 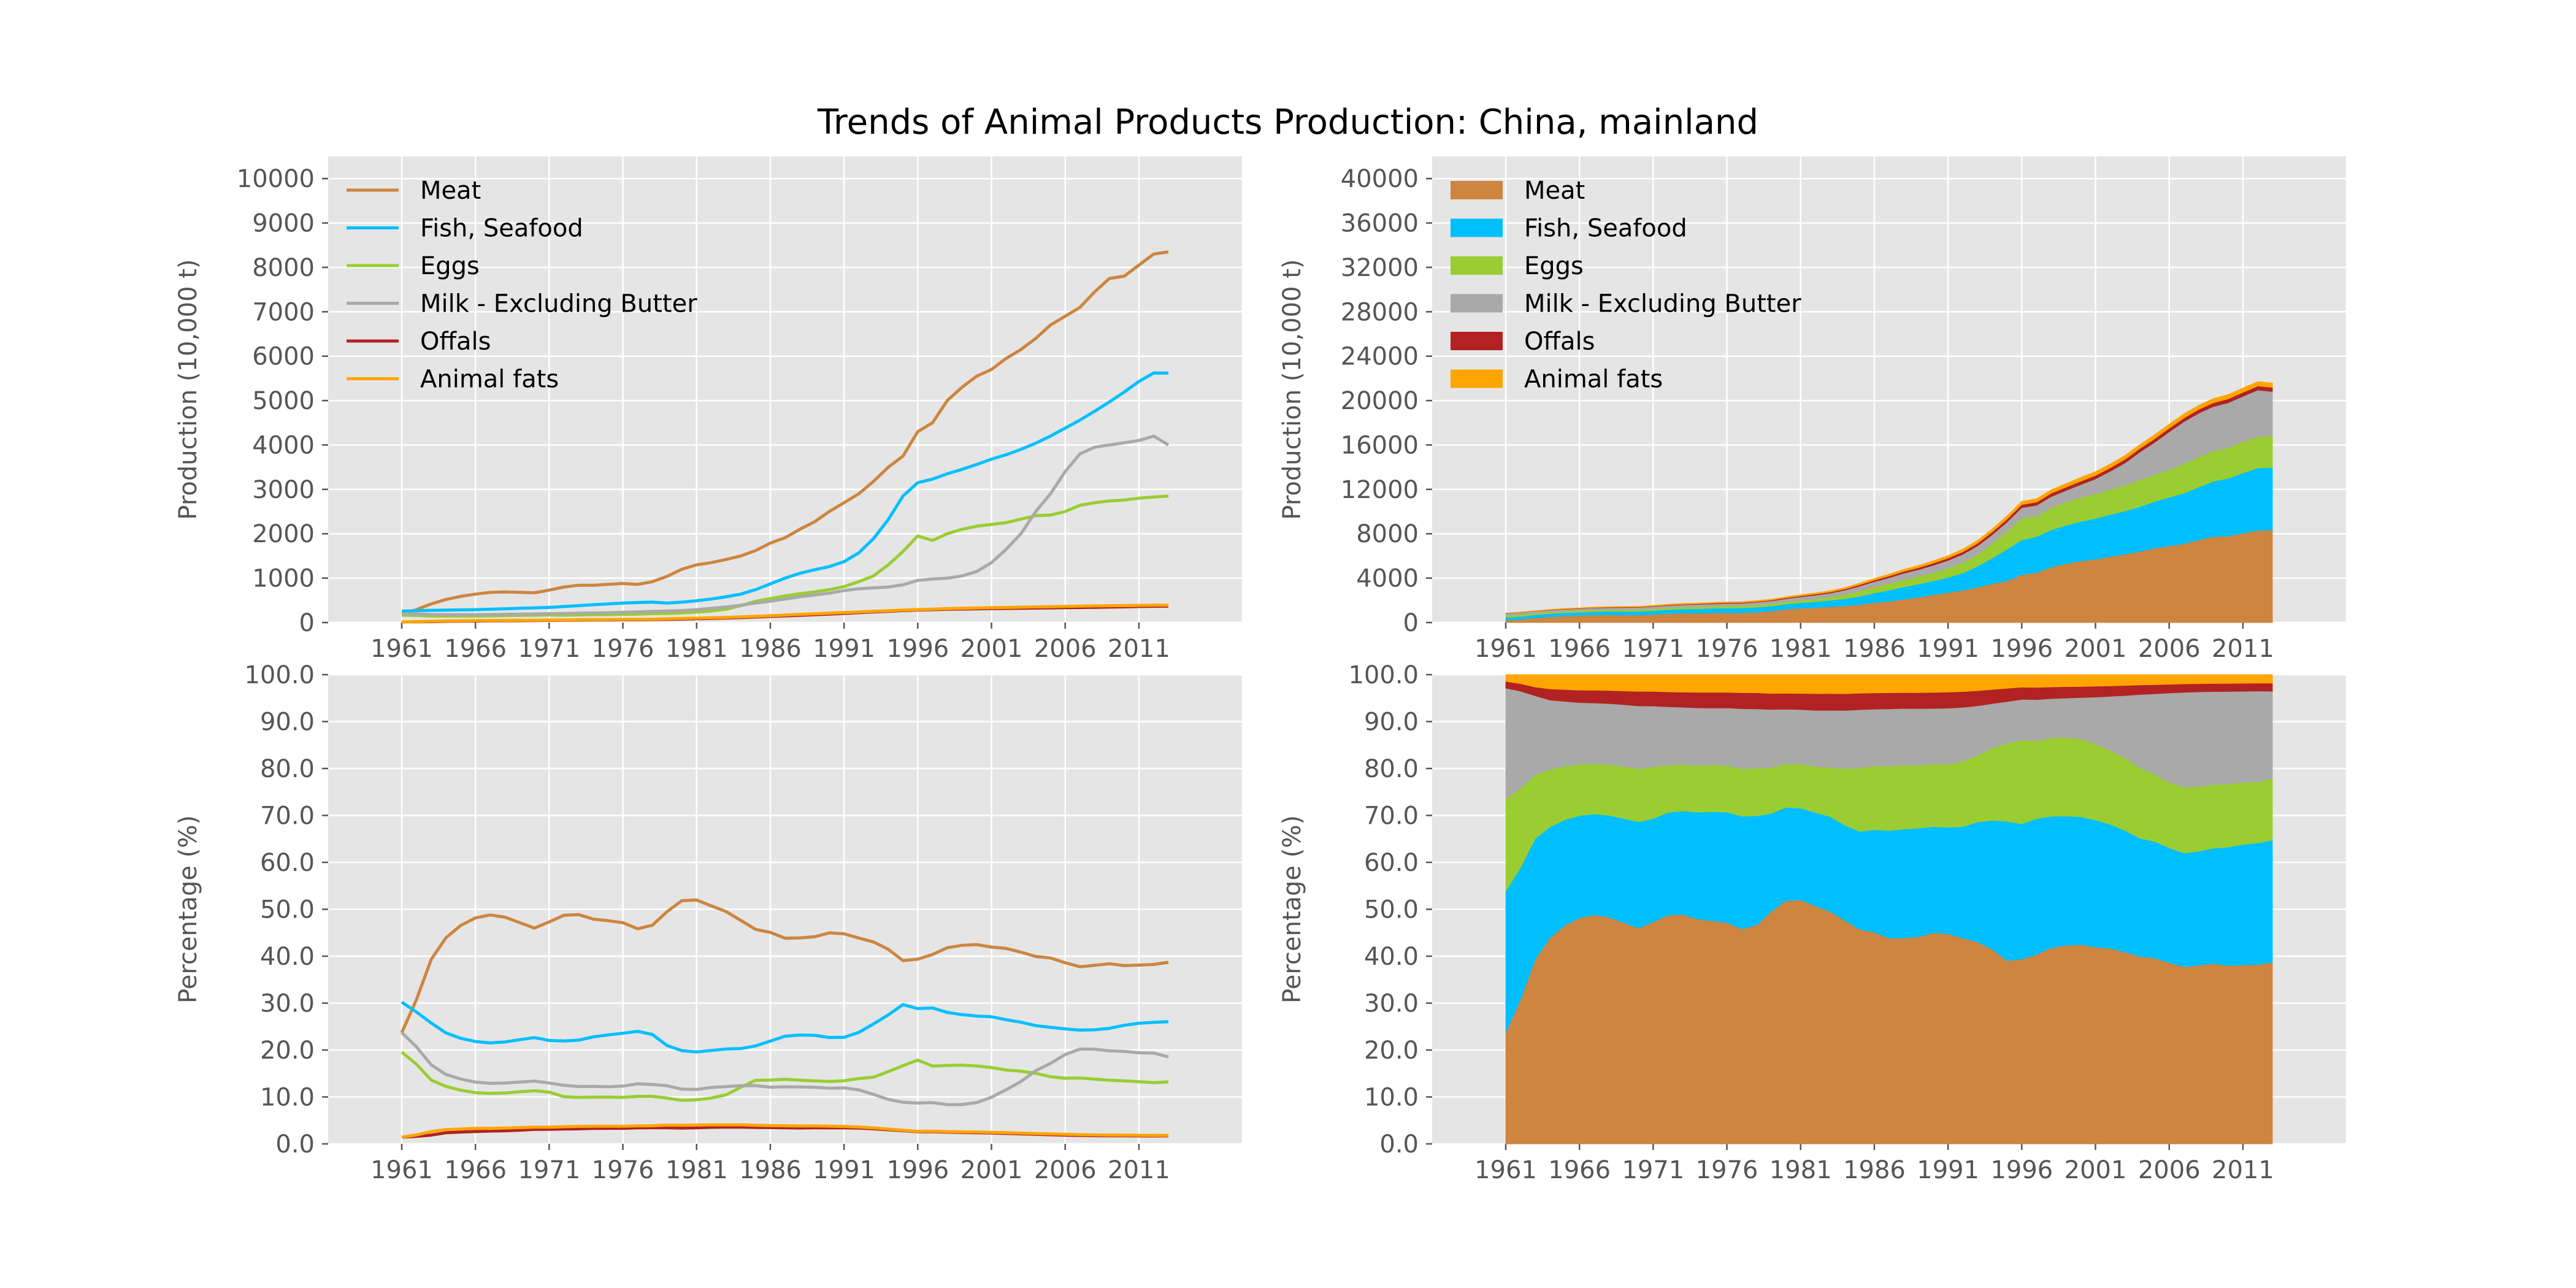 I want to click on y-tick-label: 5000, so click(x=283, y=401).